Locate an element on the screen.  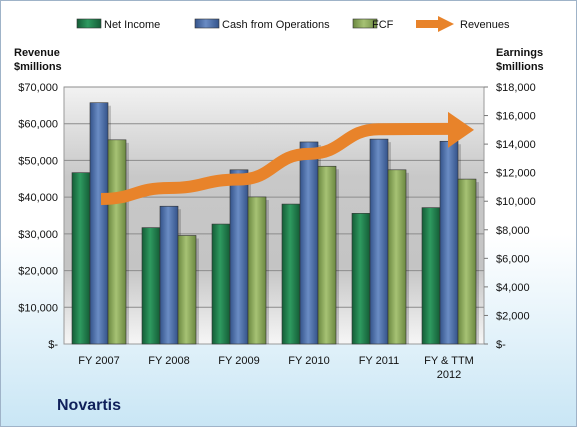
left-tick-label: $40,000 is located at coordinates (38, 198).